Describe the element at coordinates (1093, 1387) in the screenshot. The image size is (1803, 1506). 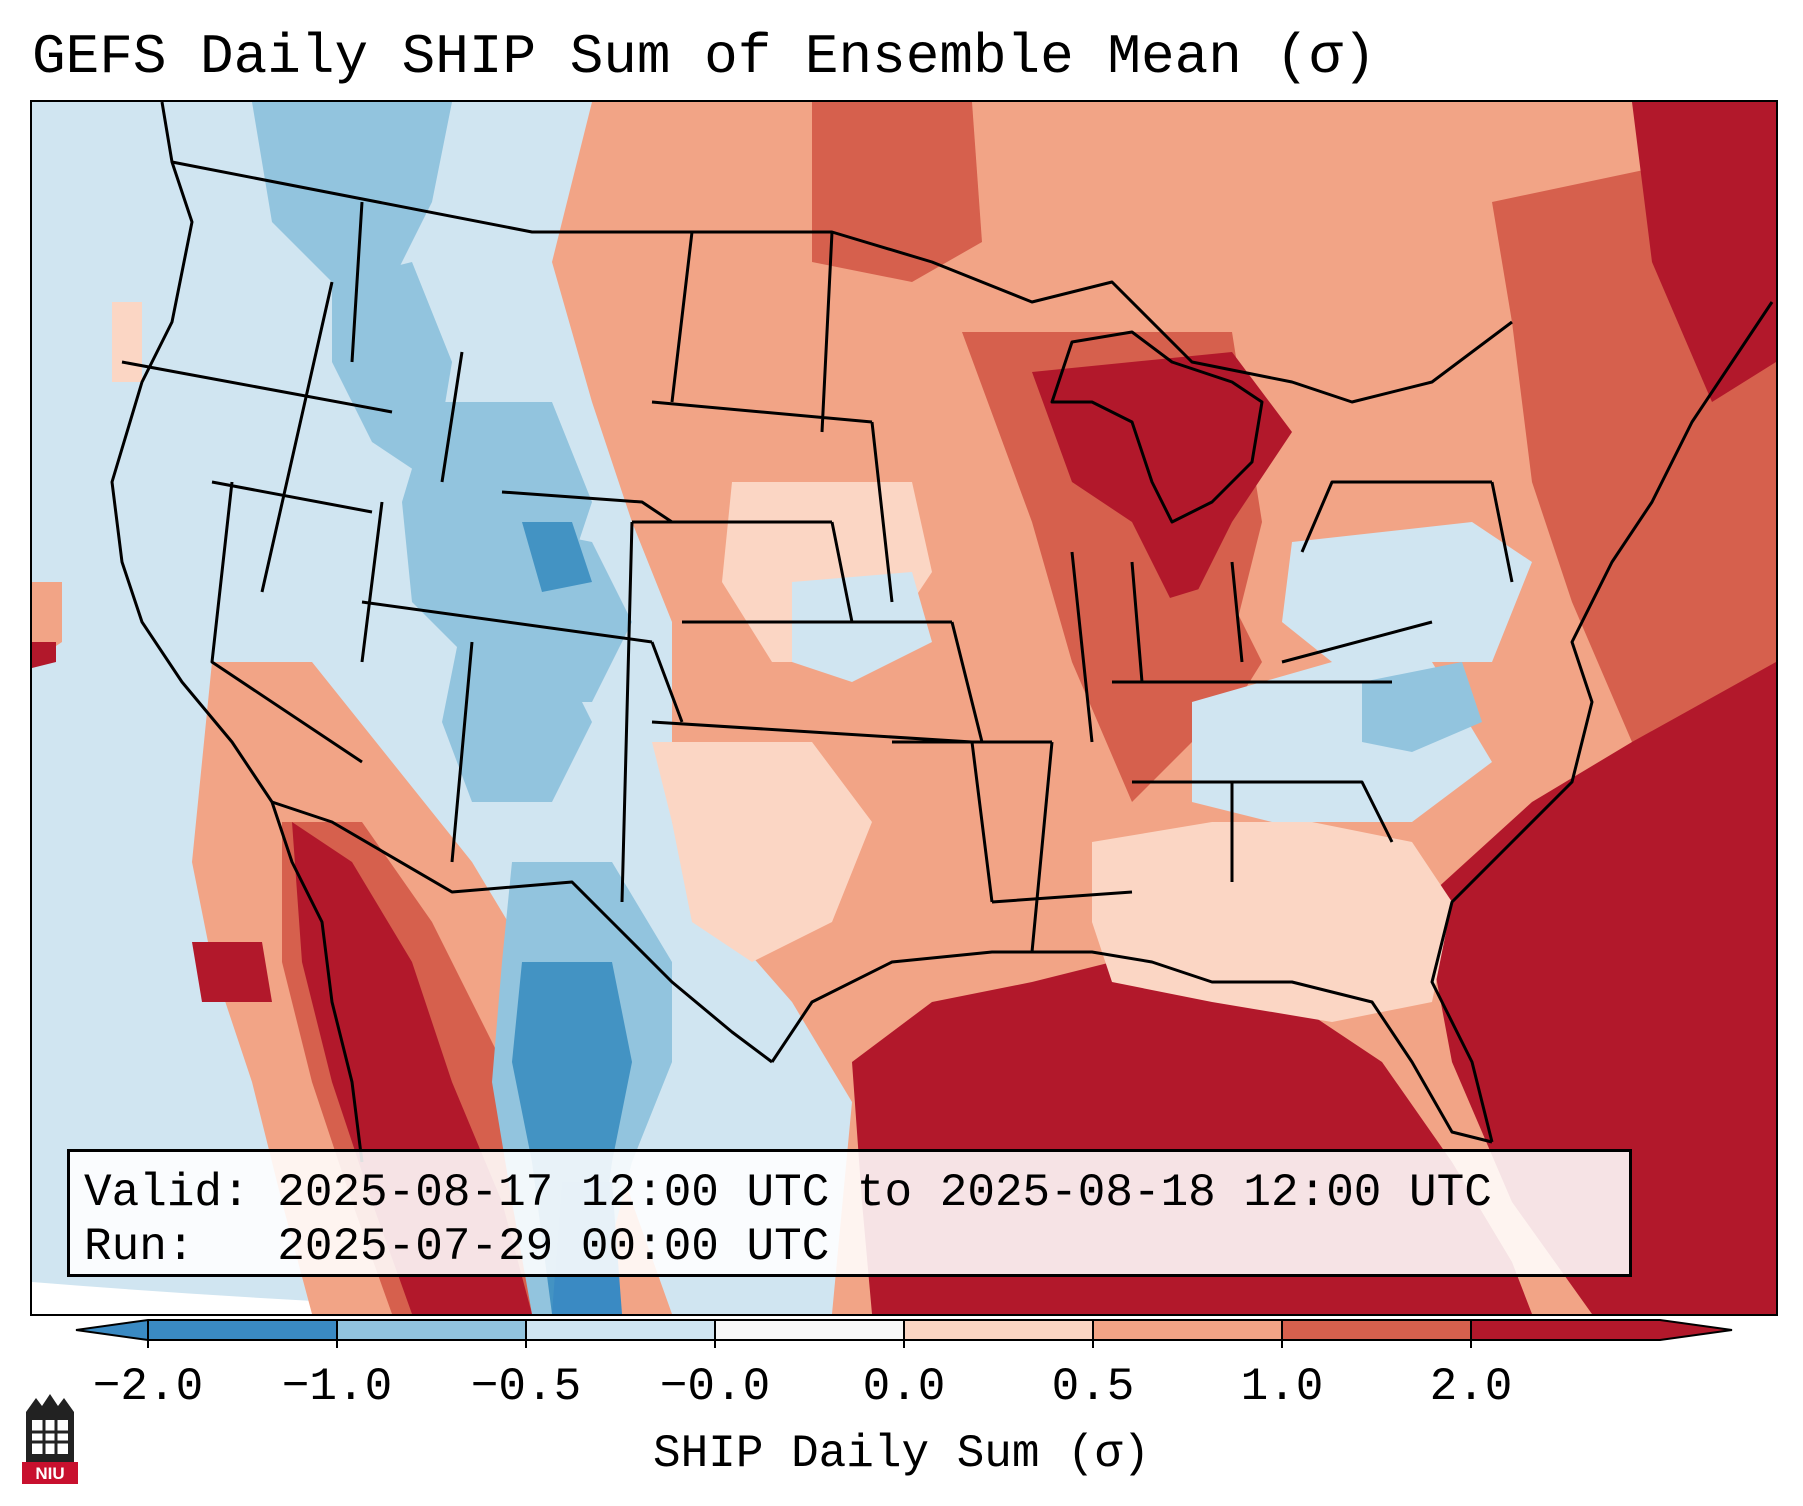
I see `colorbar-tick-label: 0.5` at that location.